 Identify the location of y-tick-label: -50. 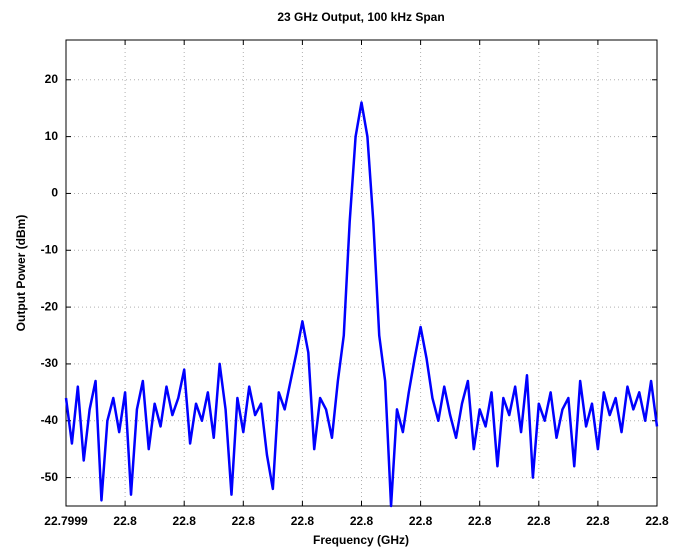
(50, 477).